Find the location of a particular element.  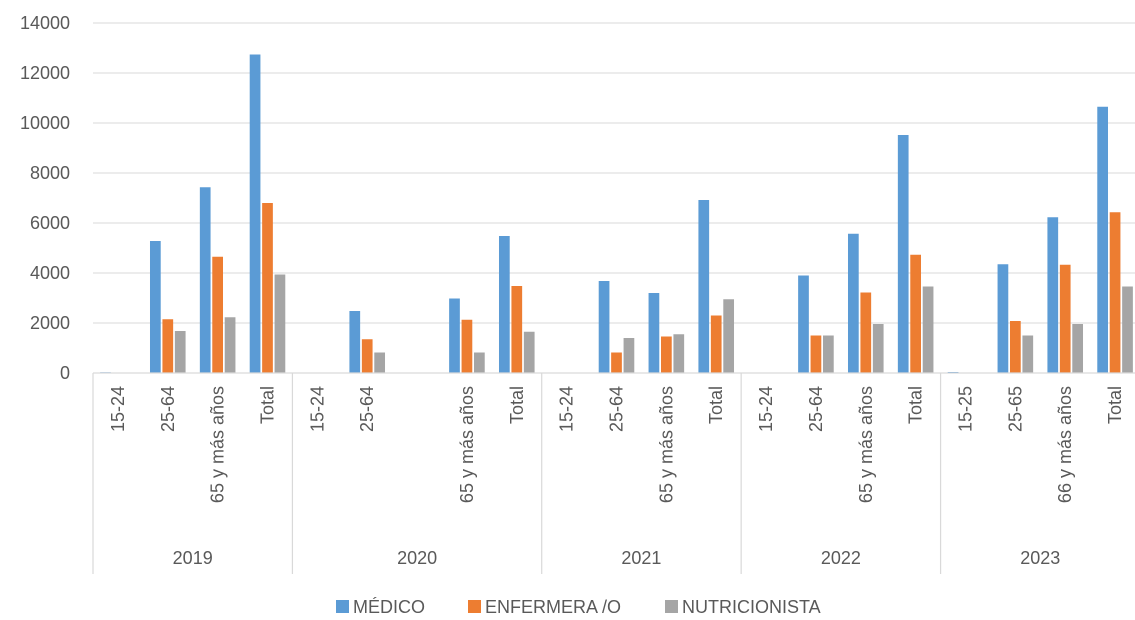

x-tick-label: 15-25 is located at coordinates (966, 409).